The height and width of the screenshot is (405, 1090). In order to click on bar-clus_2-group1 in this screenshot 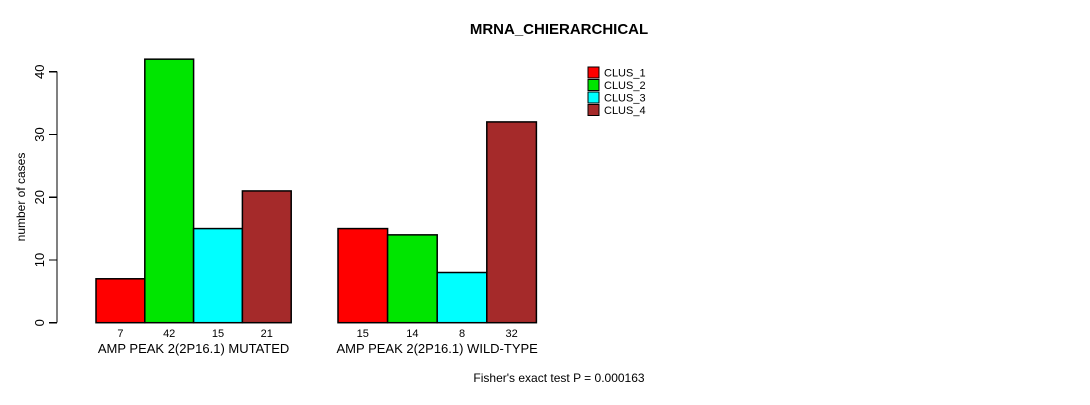, I will do `click(169, 191)`.